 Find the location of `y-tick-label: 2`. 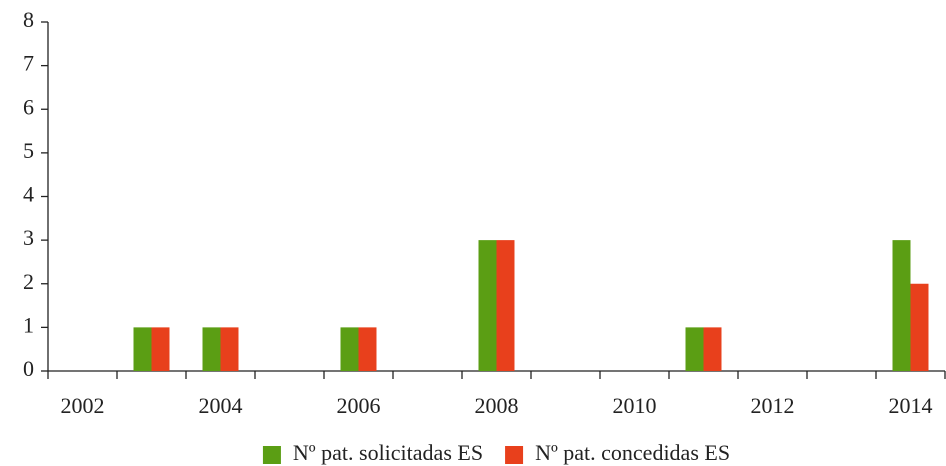

y-tick-label: 2 is located at coordinates (28, 281).